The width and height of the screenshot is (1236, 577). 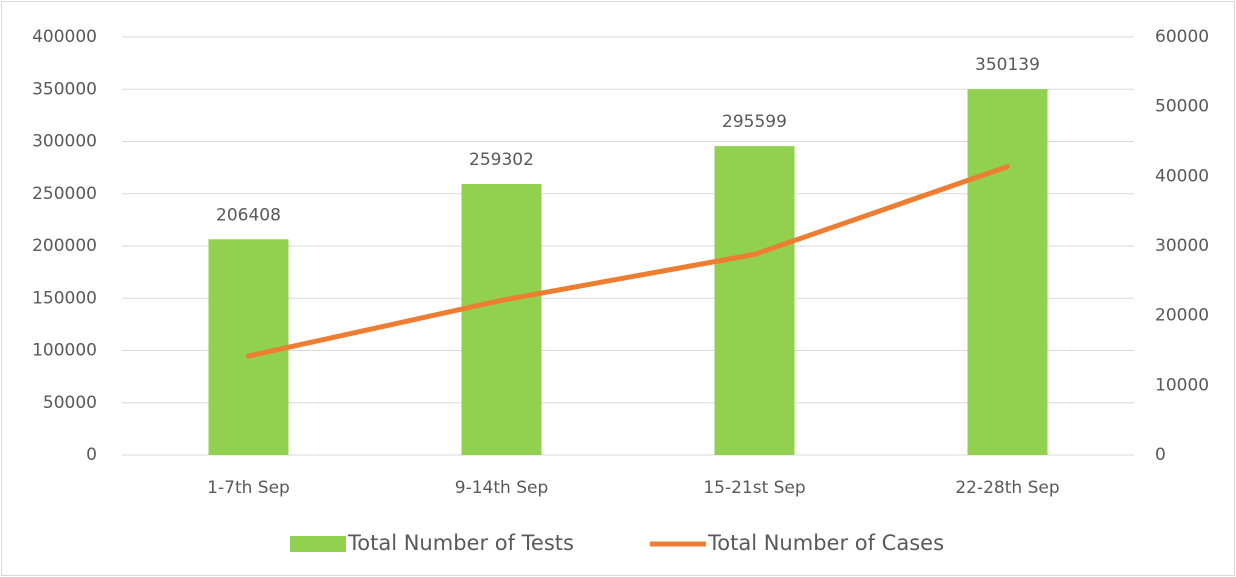 What do you see at coordinates (825, 543) in the screenshot?
I see `legend-label: Total Number of Cases` at bounding box center [825, 543].